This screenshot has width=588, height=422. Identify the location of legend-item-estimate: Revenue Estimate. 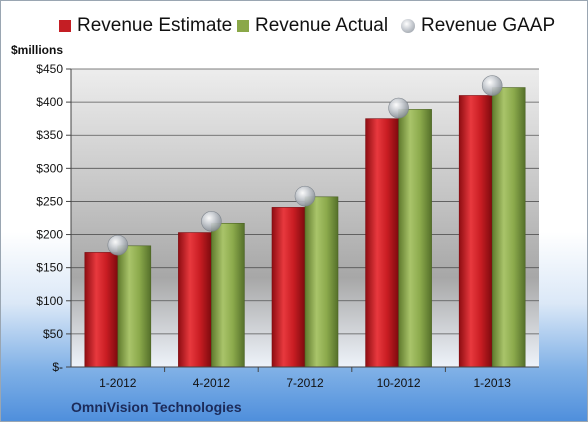
(145, 26).